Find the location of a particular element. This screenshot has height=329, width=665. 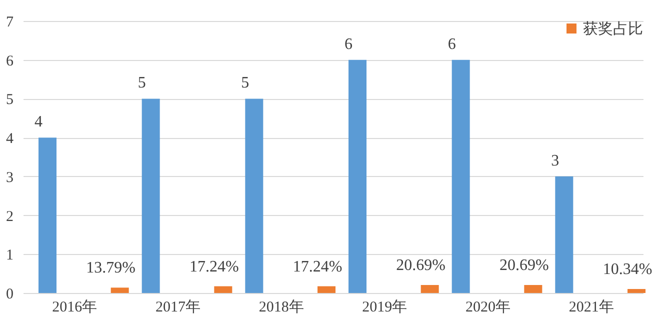

x-tick-label: 2019年 is located at coordinates (385, 307).